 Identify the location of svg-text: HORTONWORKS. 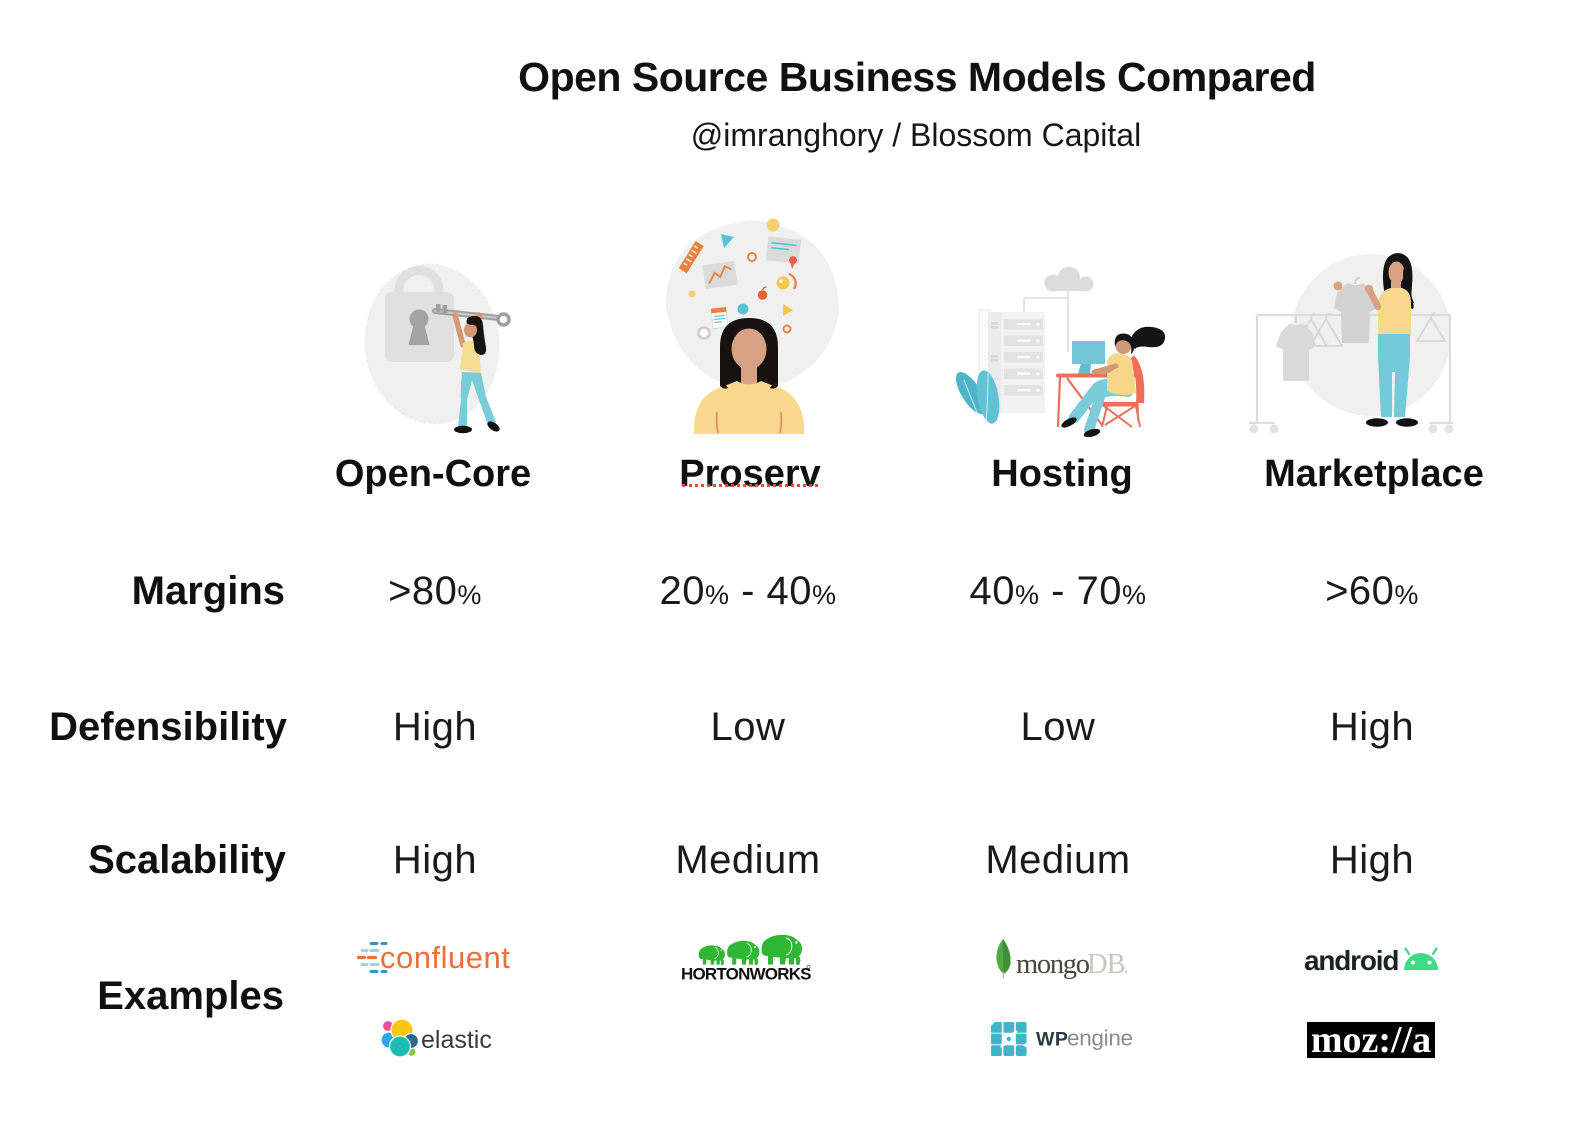
(746, 973).